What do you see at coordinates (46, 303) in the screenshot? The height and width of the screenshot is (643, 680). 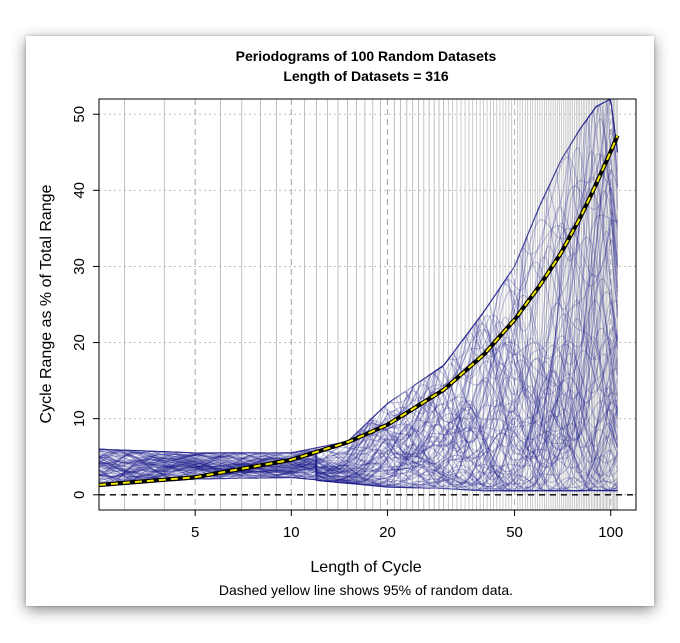 I see `y-axis-label: Cycle Range as % of Total Range` at bounding box center [46, 303].